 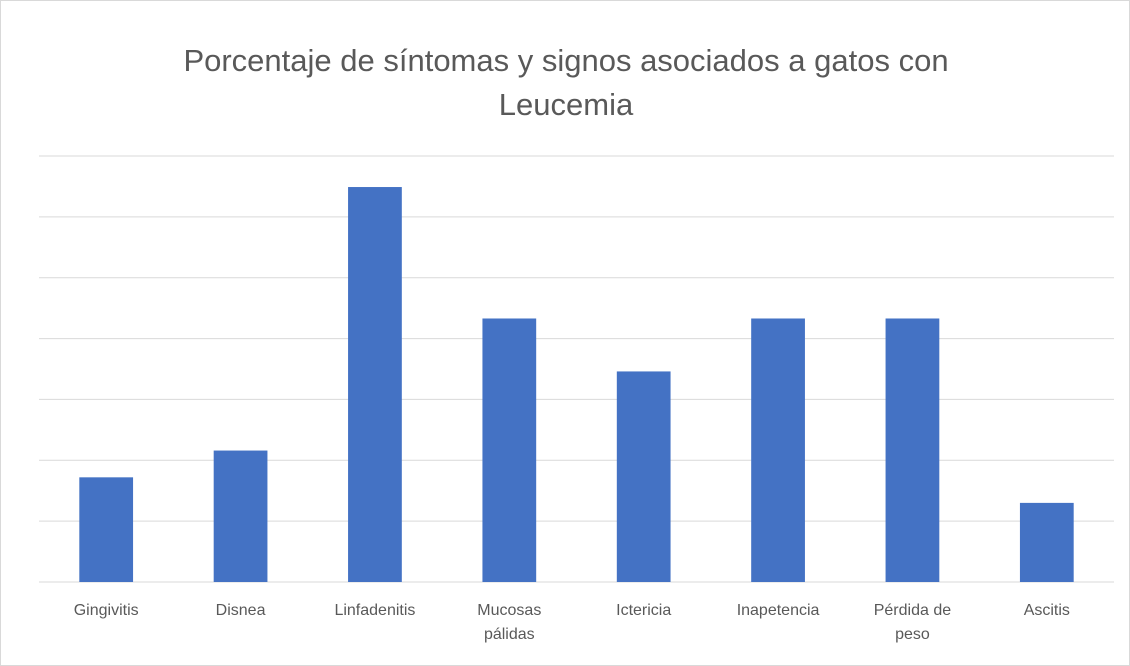 I want to click on x-tick-label: Gingivitis, so click(x=106, y=610).